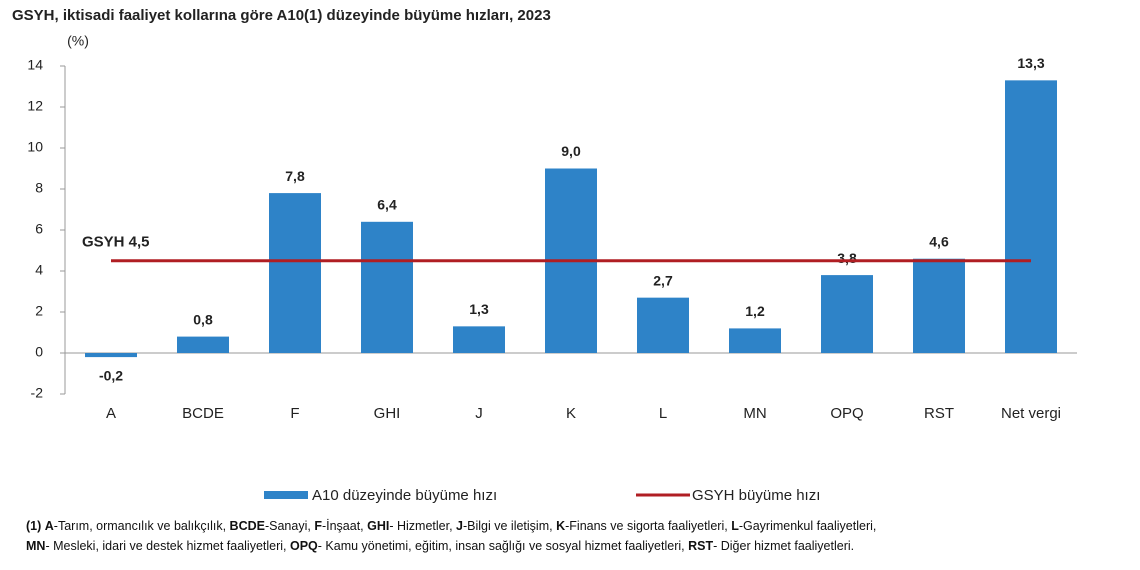  What do you see at coordinates (479, 413) in the screenshot?
I see `x-tick-label: J` at bounding box center [479, 413].